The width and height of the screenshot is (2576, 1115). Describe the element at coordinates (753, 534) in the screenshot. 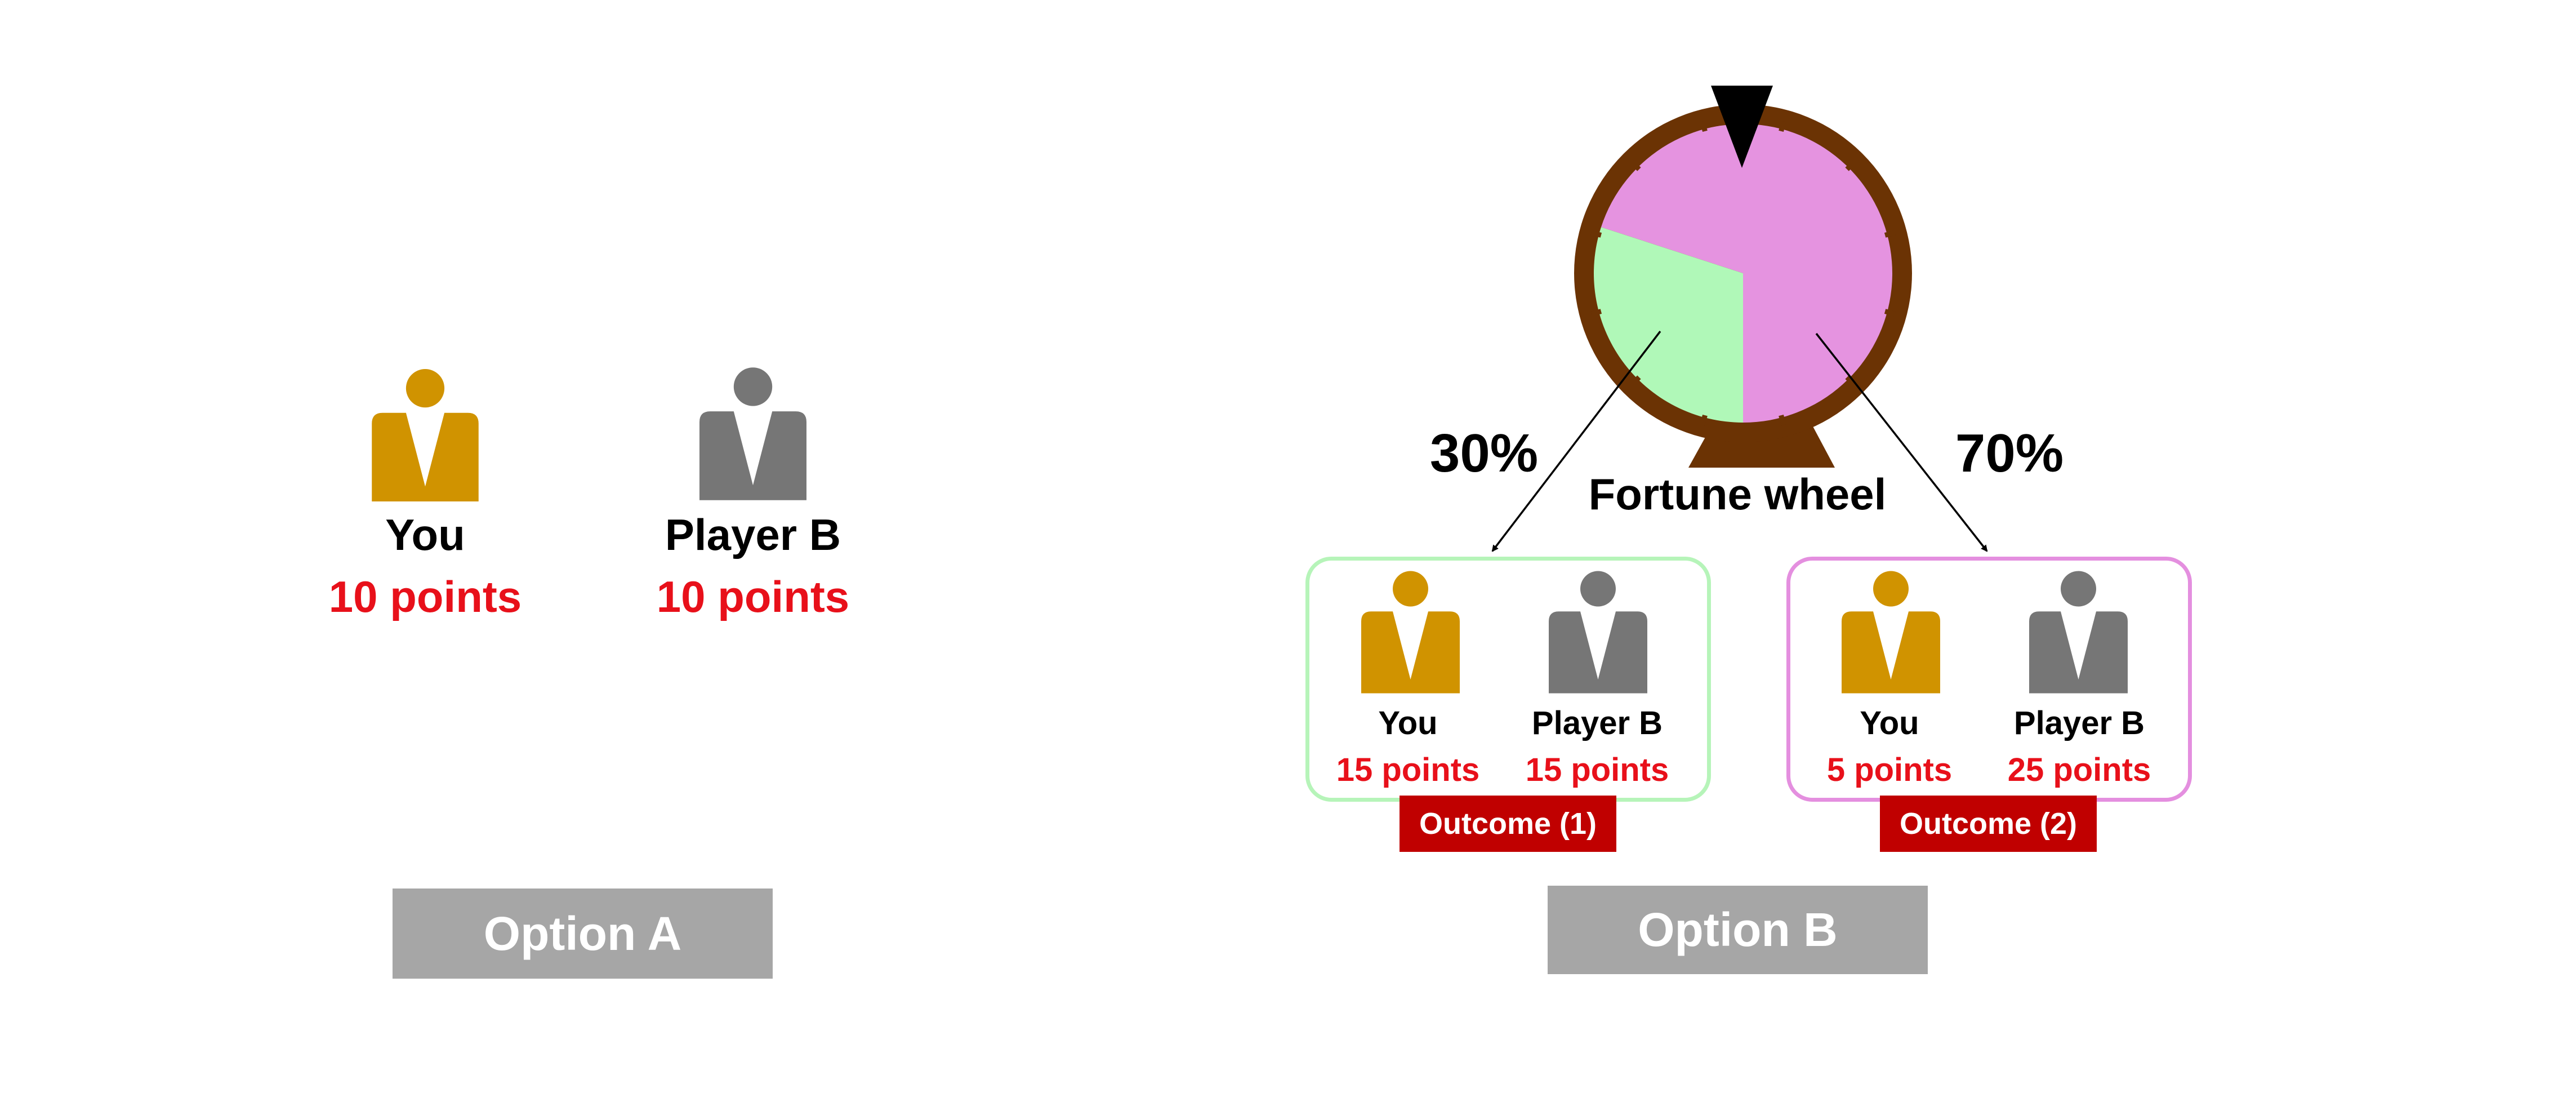

I see `player-b-name: Player B` at that location.